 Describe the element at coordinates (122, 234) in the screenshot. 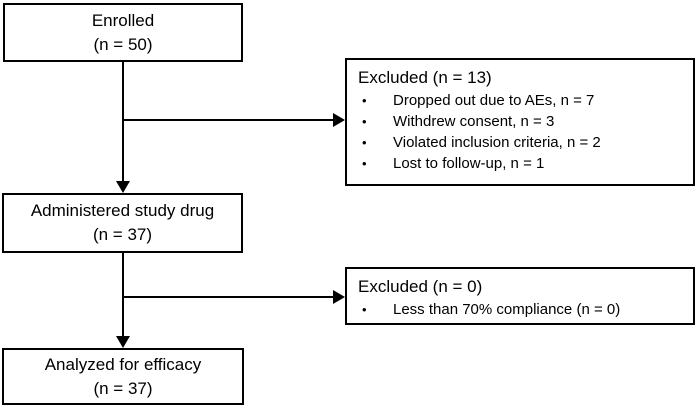

I see `administered-count: (n = 37)` at that location.